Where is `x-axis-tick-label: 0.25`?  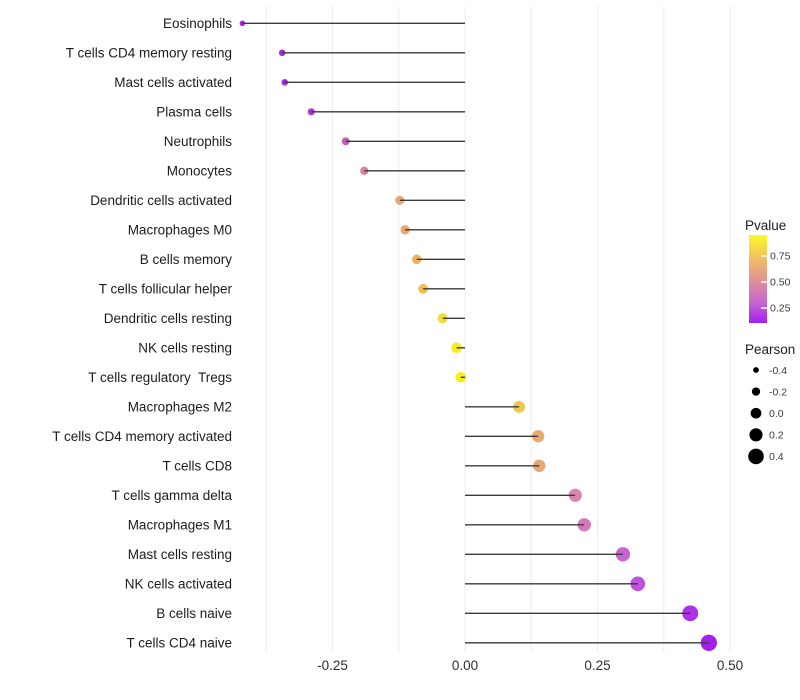 x-axis-tick-label: 0.25 is located at coordinates (597, 665).